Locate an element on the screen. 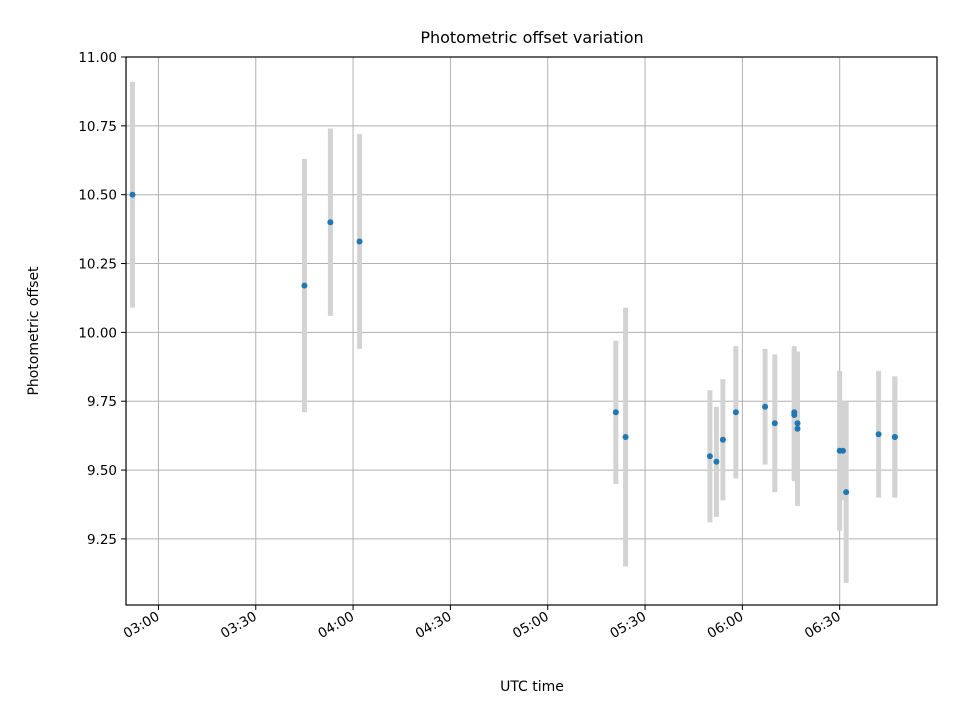 This screenshot has width=960, height=720. y-tick-label: 9.50 is located at coordinates (102, 471).